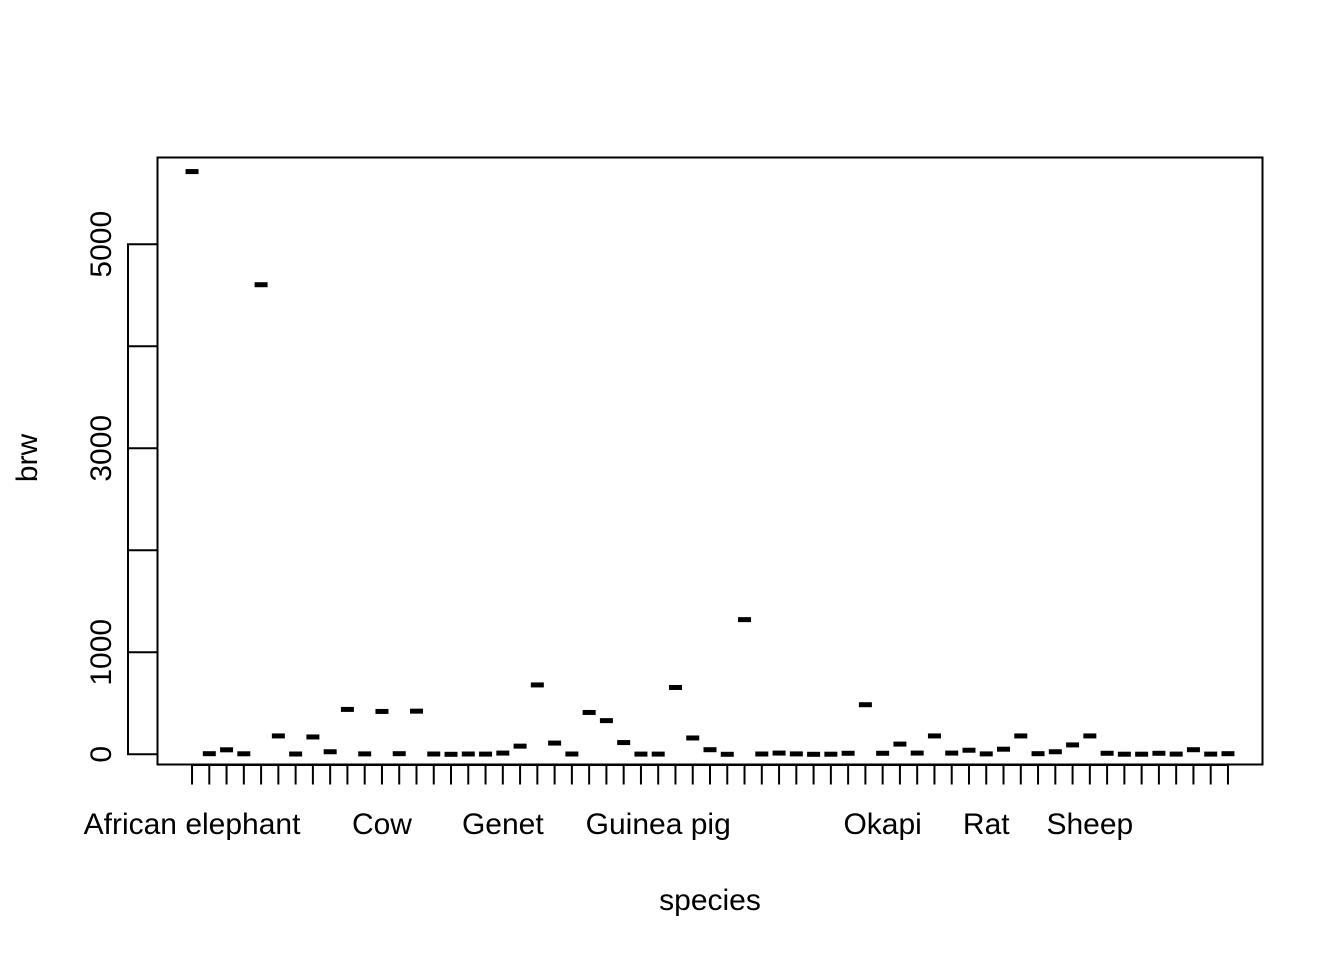 Image resolution: width=1344 pixels, height=960 pixels. What do you see at coordinates (101, 652) in the screenshot?
I see `y-tick-label: 1000` at bounding box center [101, 652].